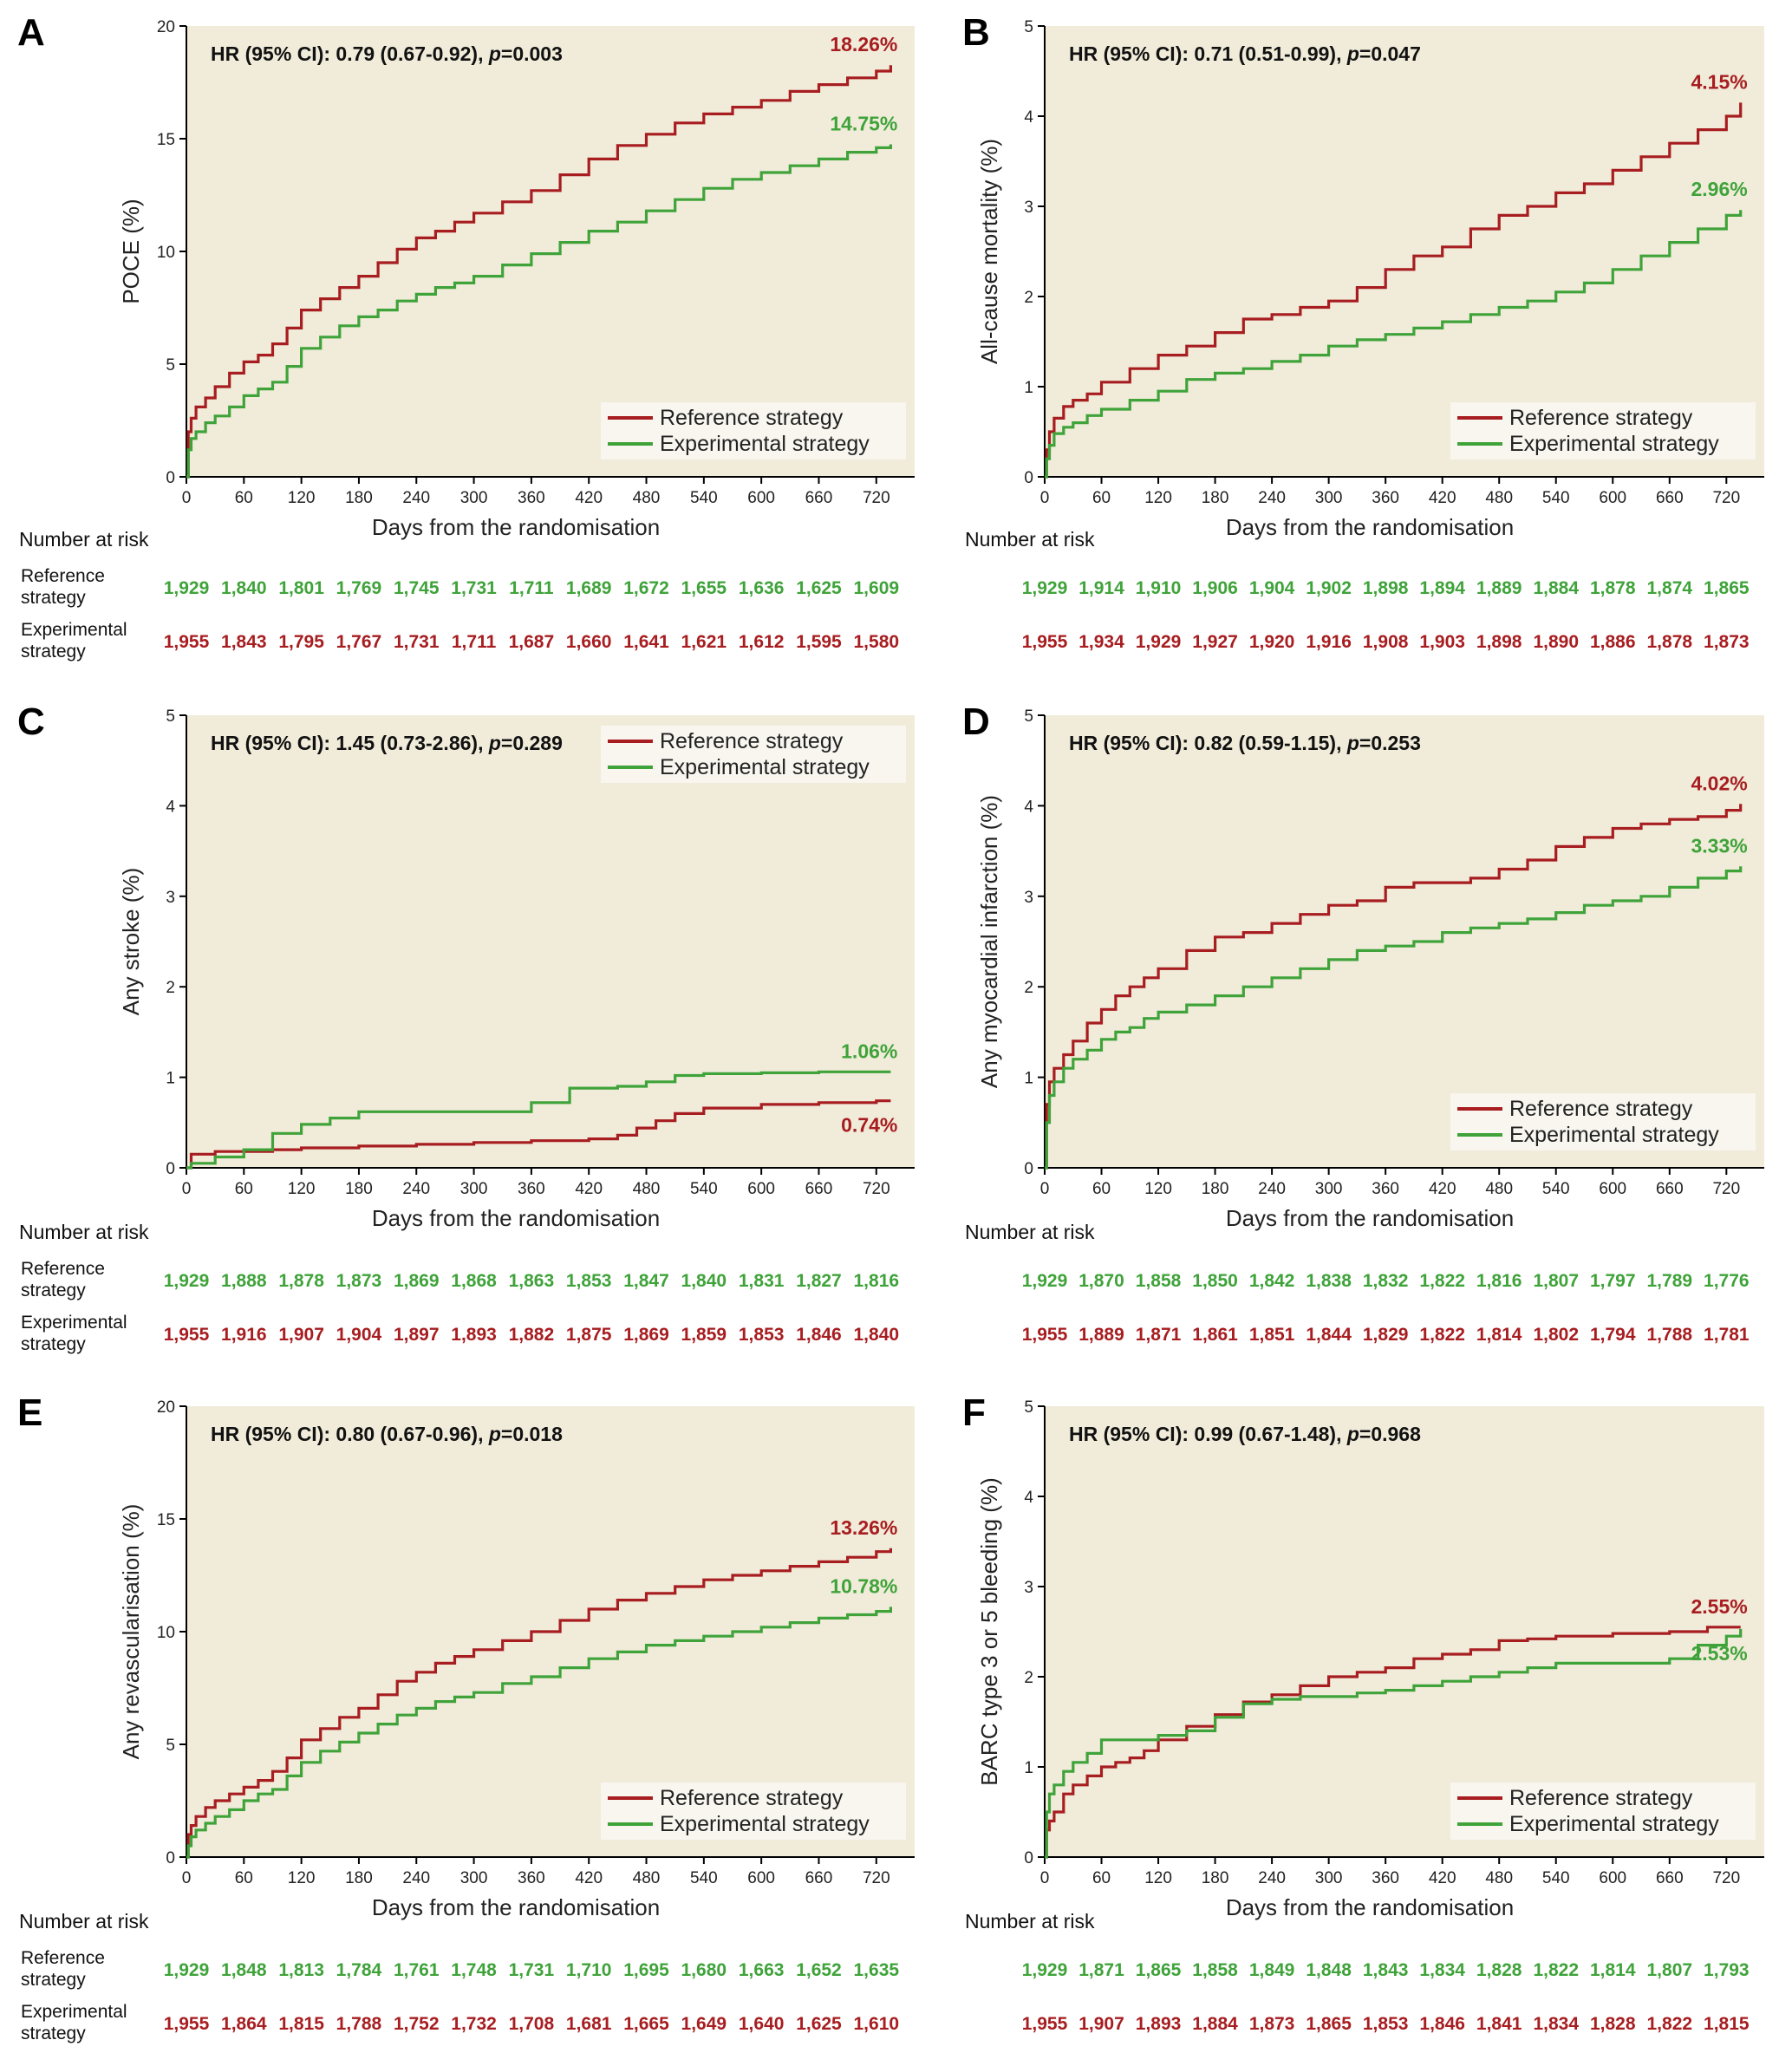 The height and width of the screenshot is (2053, 1792). What do you see at coordinates (1670, 588) in the screenshot?
I see `risk-value: 1,874` at bounding box center [1670, 588].